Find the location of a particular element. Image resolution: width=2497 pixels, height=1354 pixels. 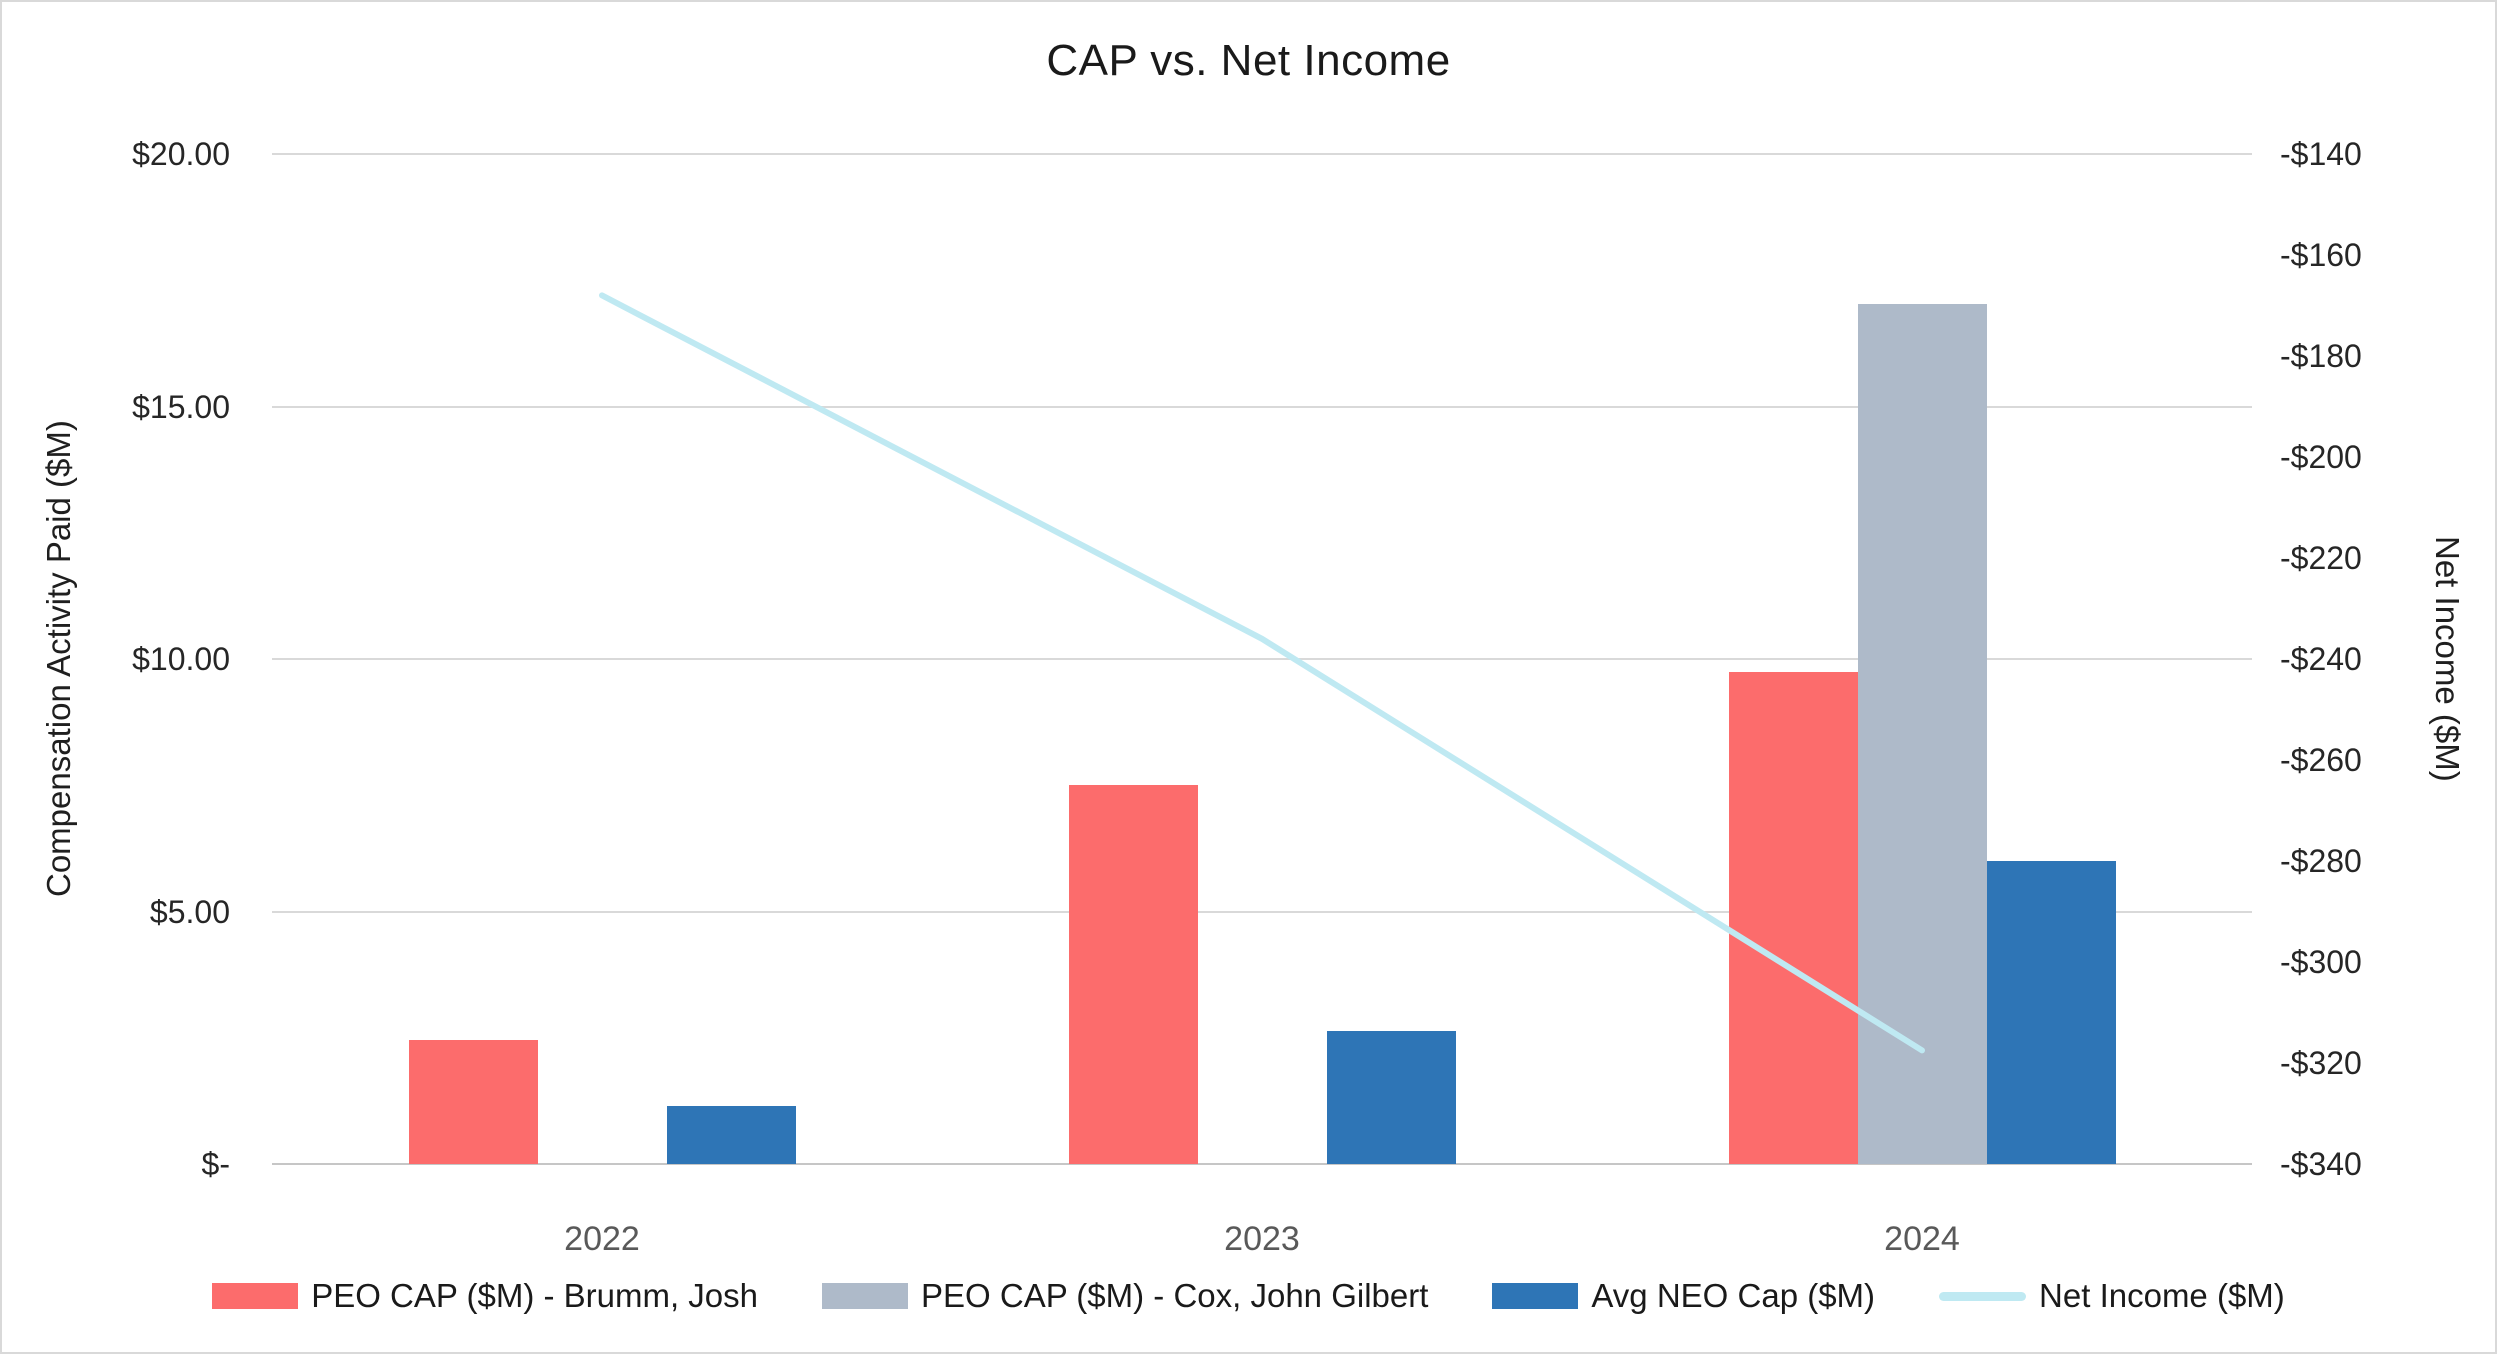

x-axis-label: 2022 is located at coordinates (602, 1239).